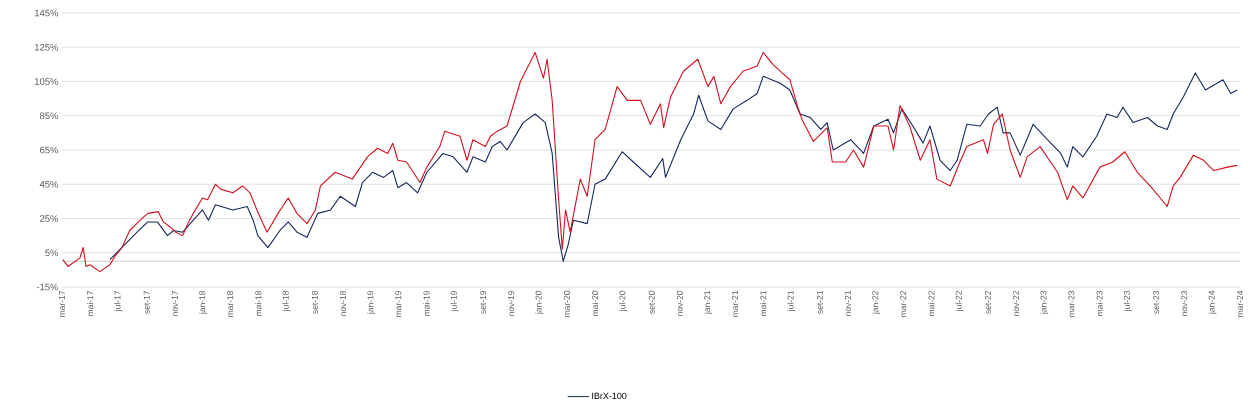  Describe the element at coordinates (118, 301) in the screenshot. I see `x-tick-label: jul-17` at that location.